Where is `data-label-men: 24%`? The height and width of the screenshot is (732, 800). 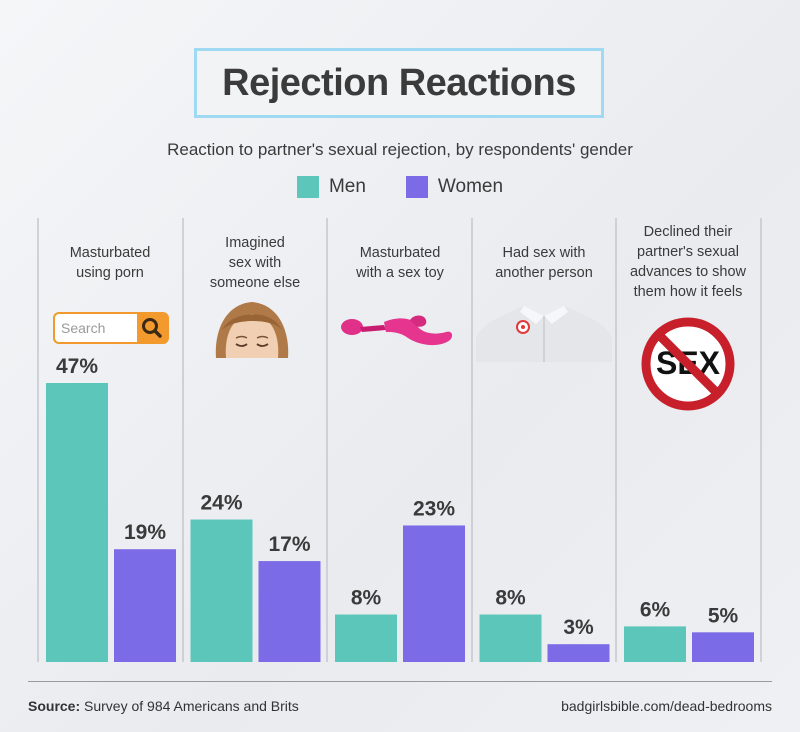
data-label-men: 24% is located at coordinates (221, 503).